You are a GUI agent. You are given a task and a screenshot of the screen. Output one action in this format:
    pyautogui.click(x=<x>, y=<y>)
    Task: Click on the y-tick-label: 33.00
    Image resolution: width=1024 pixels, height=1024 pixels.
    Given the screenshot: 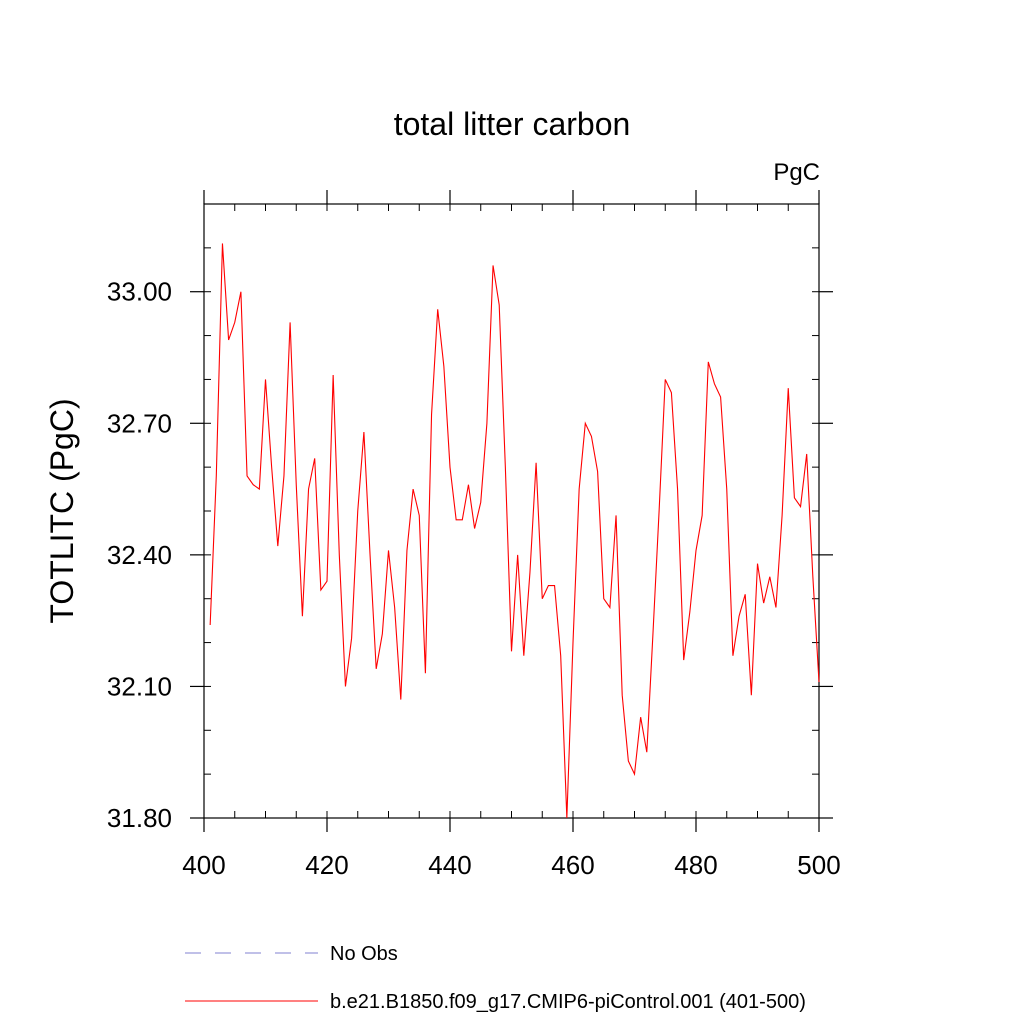 What is the action you would take?
    pyautogui.click(x=139, y=292)
    